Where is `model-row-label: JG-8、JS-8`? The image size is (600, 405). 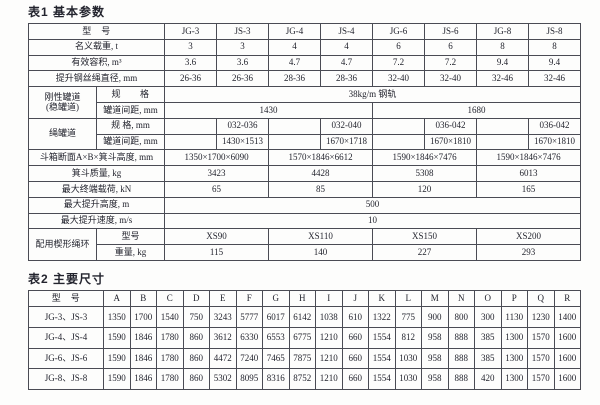
model-row-label: JG-8、JS-8 is located at coordinates (66, 379).